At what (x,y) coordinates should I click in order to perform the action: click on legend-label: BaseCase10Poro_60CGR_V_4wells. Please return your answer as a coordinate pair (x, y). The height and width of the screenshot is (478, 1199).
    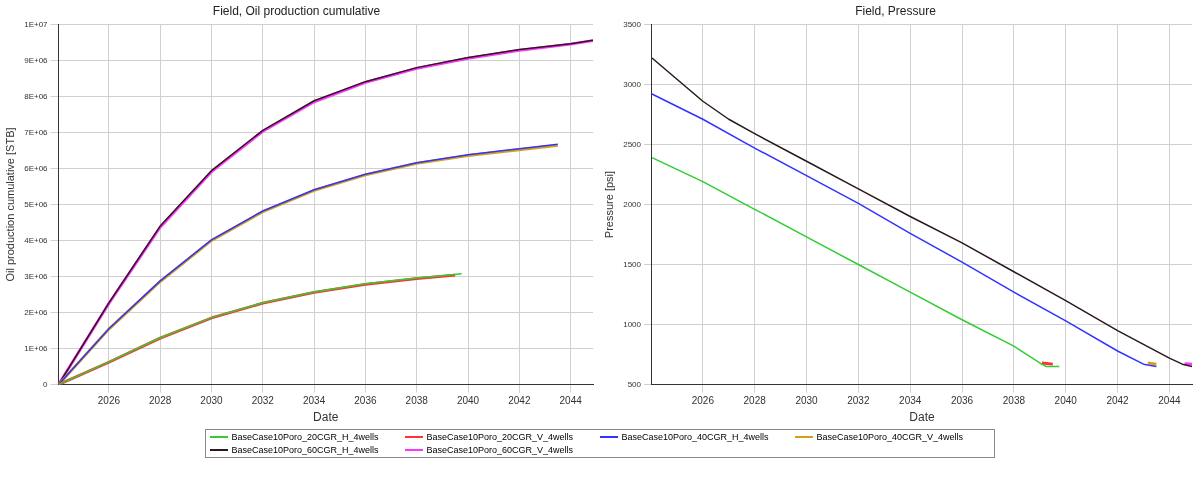
    Looking at the image, I should click on (500, 450).